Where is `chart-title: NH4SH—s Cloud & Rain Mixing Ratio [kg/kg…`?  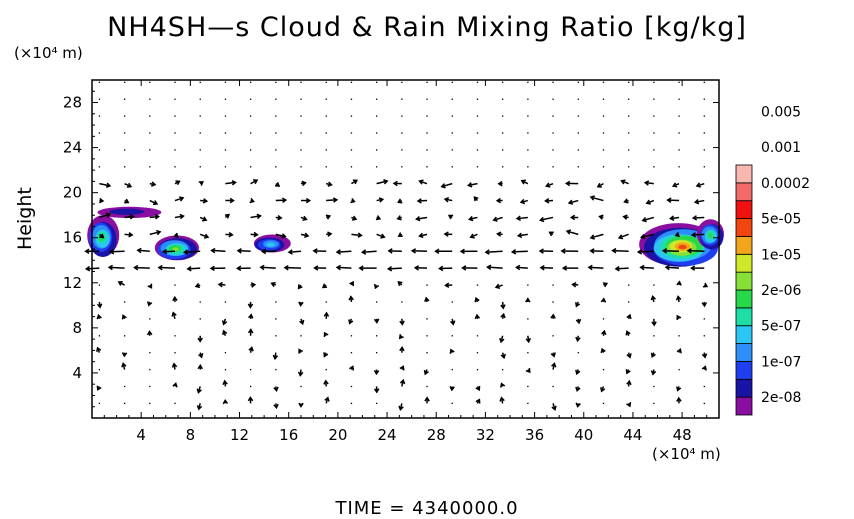
chart-title: NH4SH—s Cloud & Rain Mixing Ratio [kg/kg… is located at coordinates (427, 27).